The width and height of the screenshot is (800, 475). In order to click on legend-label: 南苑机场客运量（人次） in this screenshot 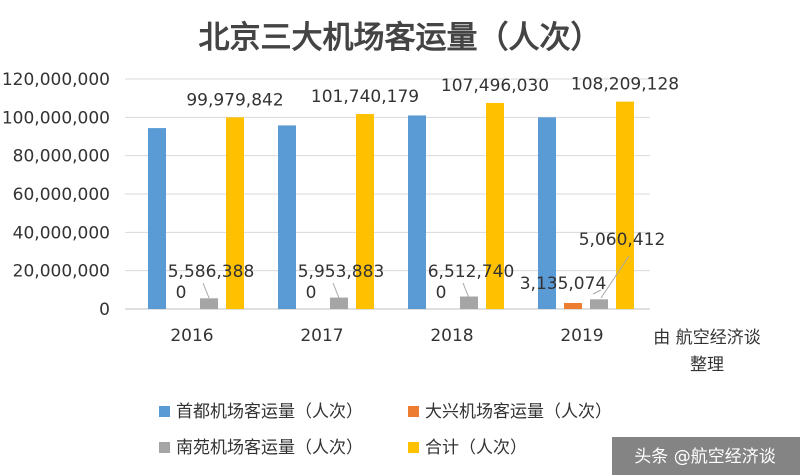, I will do `click(269, 448)`.